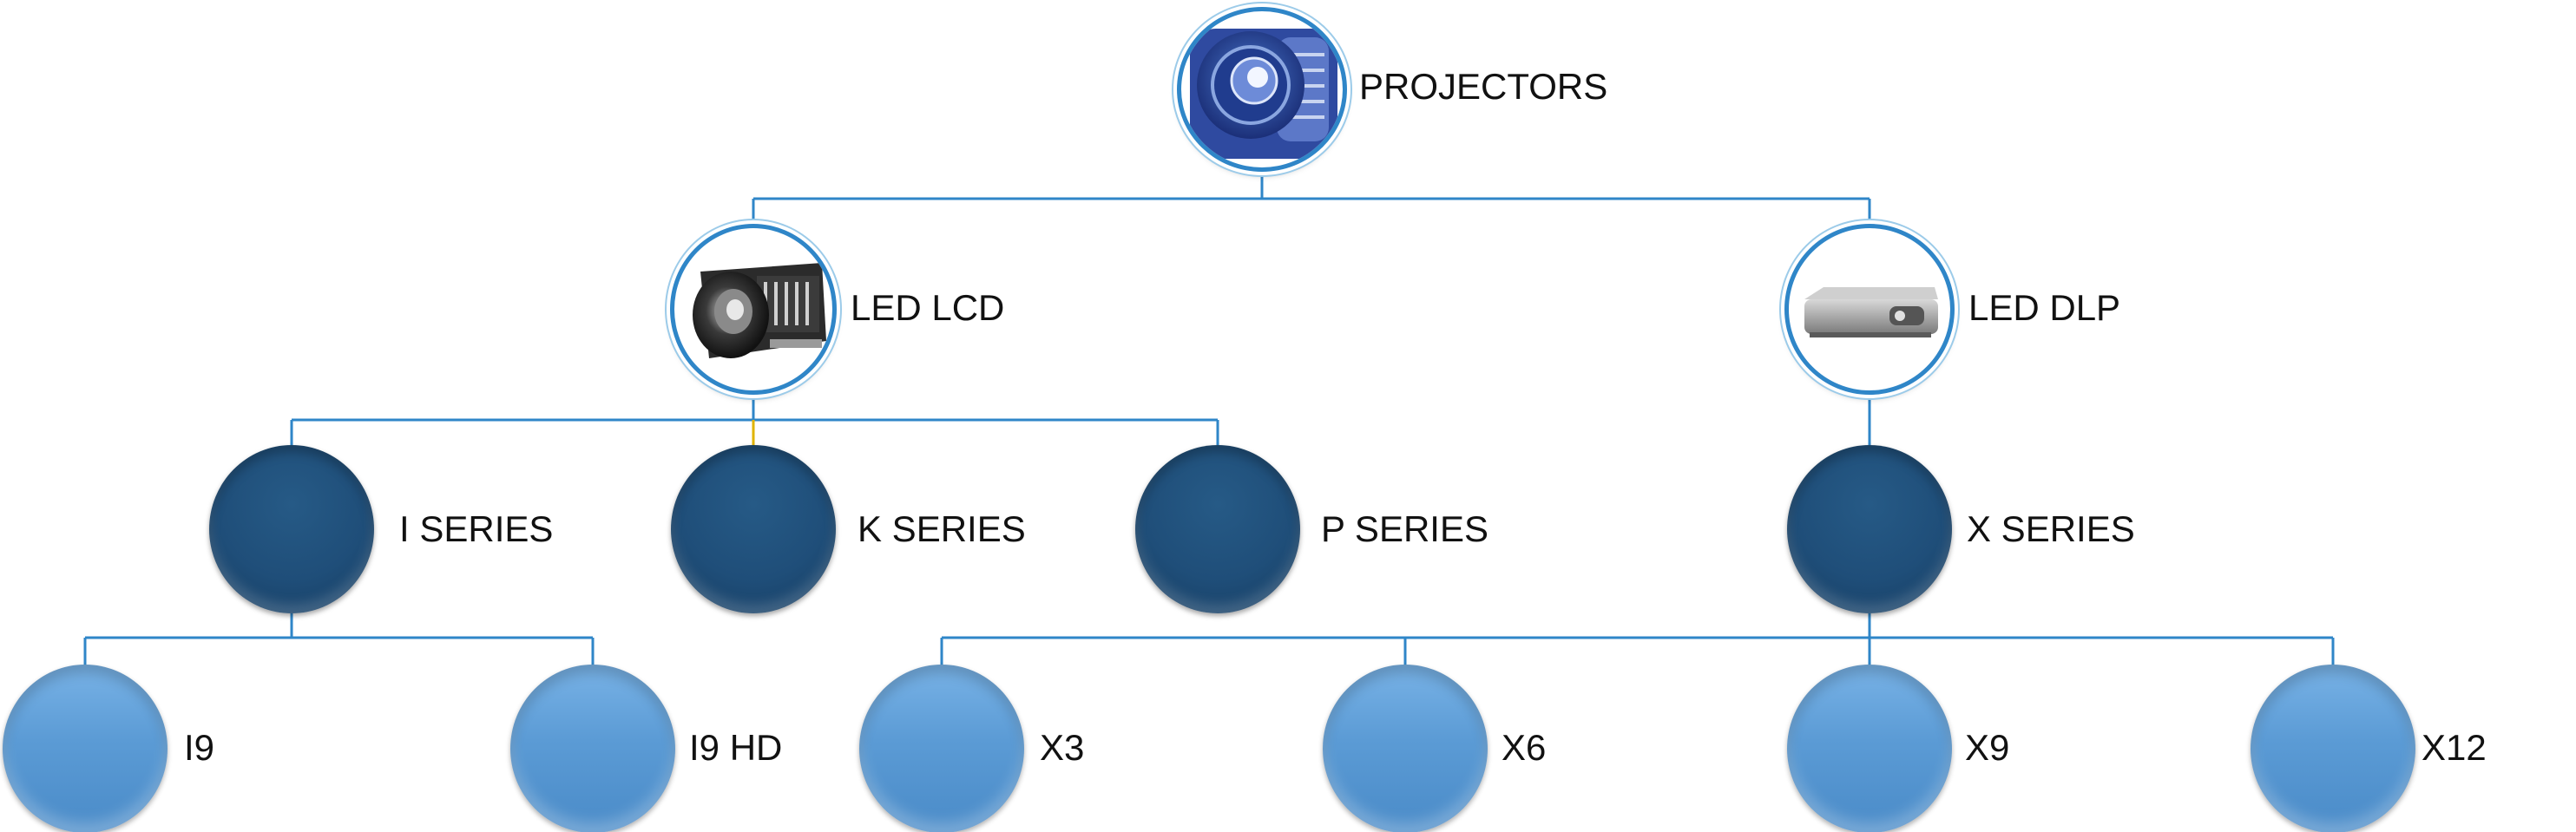 The width and height of the screenshot is (2576, 832). I want to click on dlp-projector-icon, so click(1871, 312).